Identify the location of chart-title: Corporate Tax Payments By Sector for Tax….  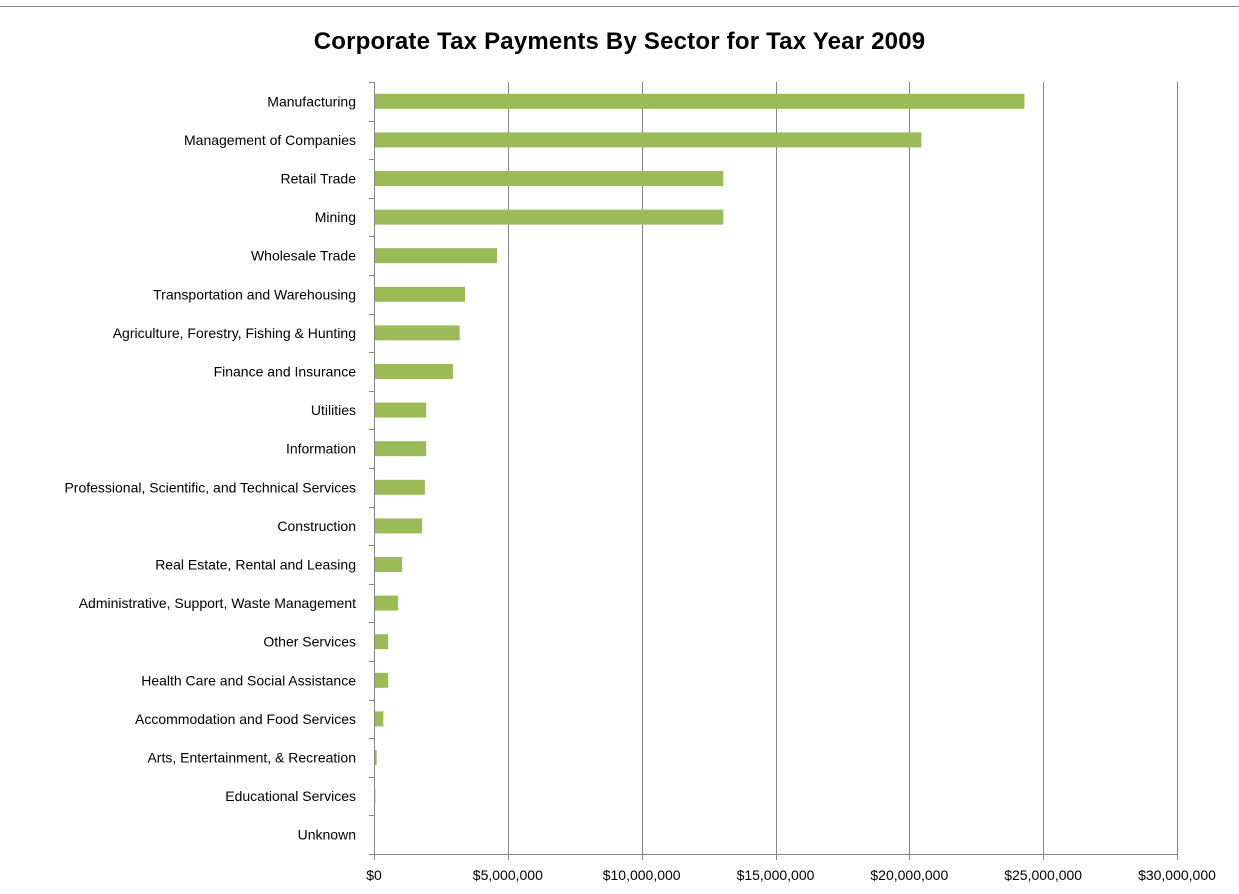
(619, 41).